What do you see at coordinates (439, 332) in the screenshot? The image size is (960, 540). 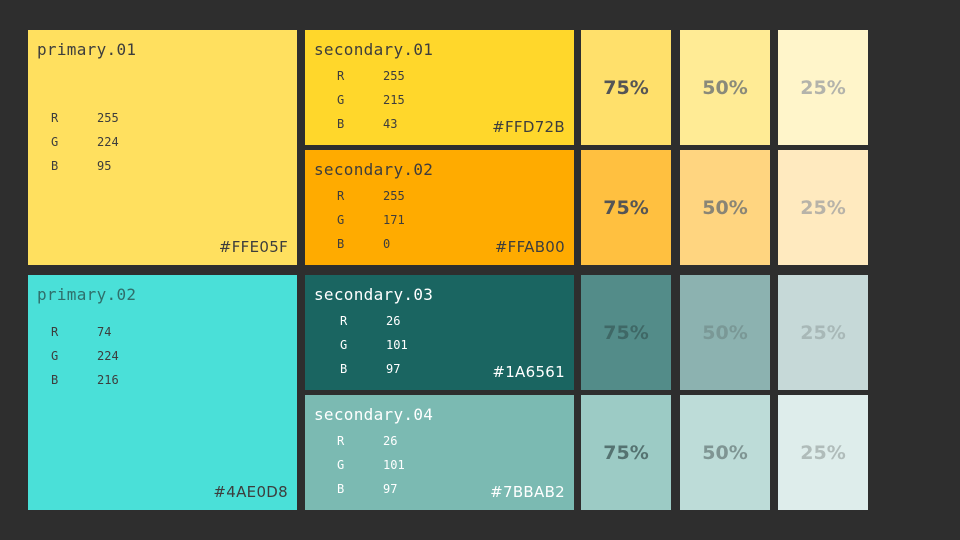 I see `secondary-03-swatch: secondary.03 R 26 G 101 B 97 #1A6561` at bounding box center [439, 332].